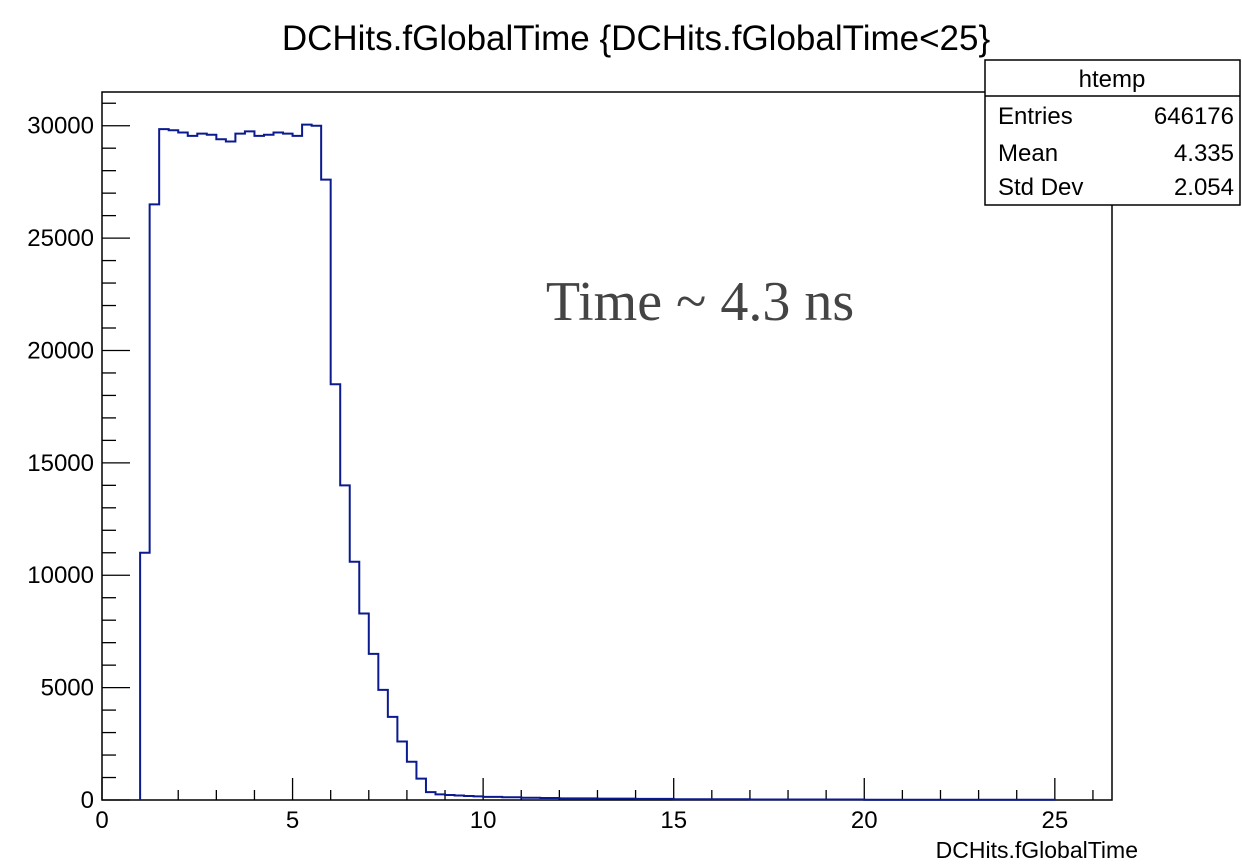 Image resolution: width=1242 pixels, height=864 pixels. I want to click on y-tick-label: 25000, so click(60, 238).